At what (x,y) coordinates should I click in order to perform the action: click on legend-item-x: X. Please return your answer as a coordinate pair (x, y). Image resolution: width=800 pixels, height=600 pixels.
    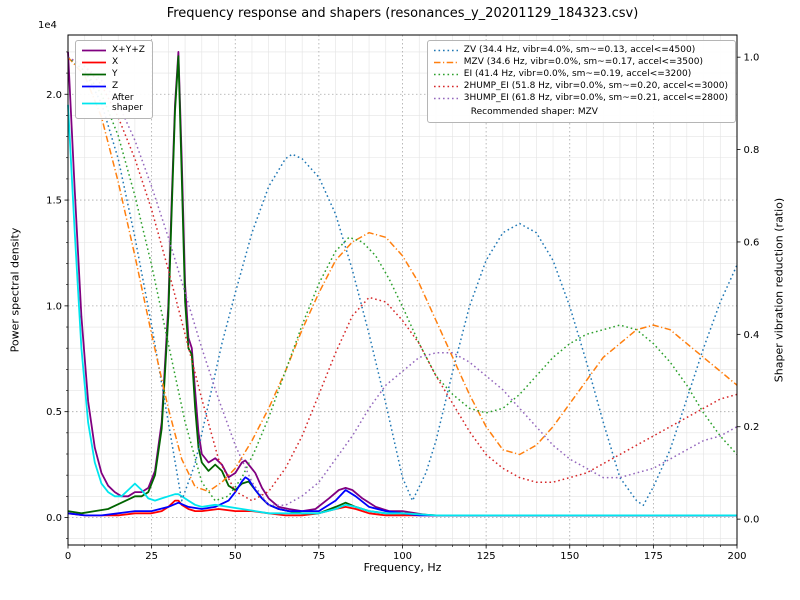
    Looking at the image, I should click on (113, 62).